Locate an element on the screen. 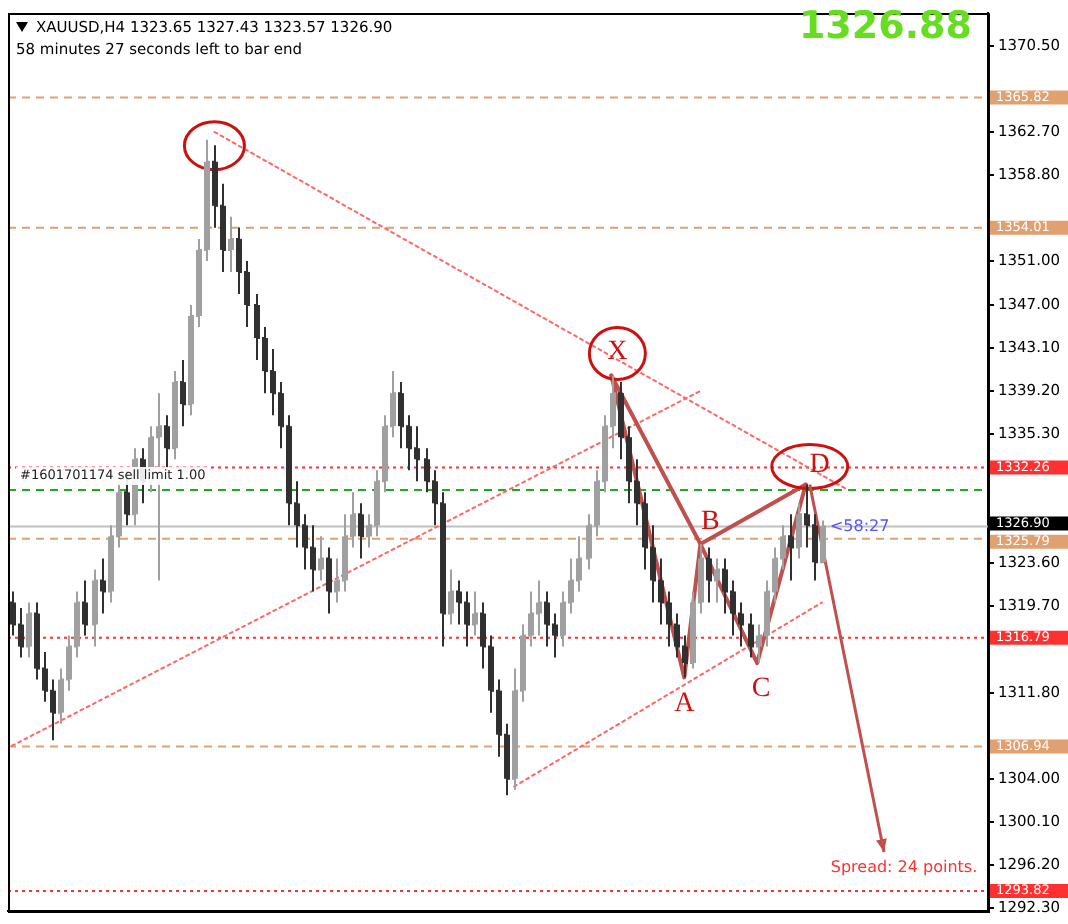 The image size is (1068, 924). annotation: <58:27 is located at coordinates (859, 525).